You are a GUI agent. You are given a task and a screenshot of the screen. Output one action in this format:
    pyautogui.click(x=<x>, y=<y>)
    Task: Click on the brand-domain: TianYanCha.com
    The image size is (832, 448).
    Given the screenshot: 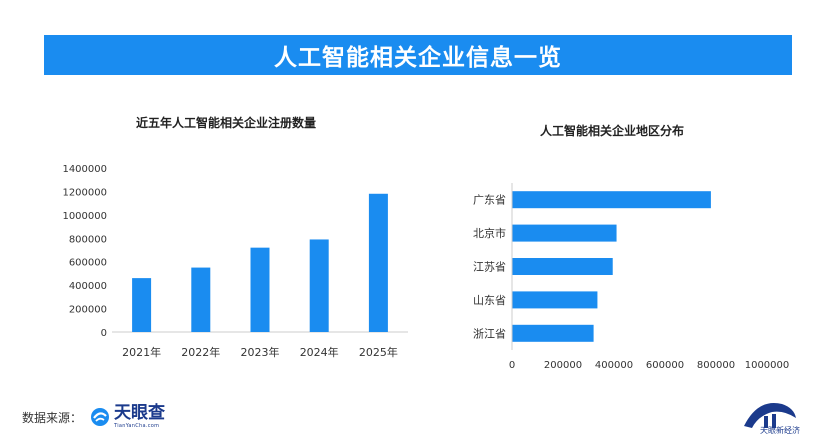 What is the action you would take?
    pyautogui.click(x=137, y=426)
    